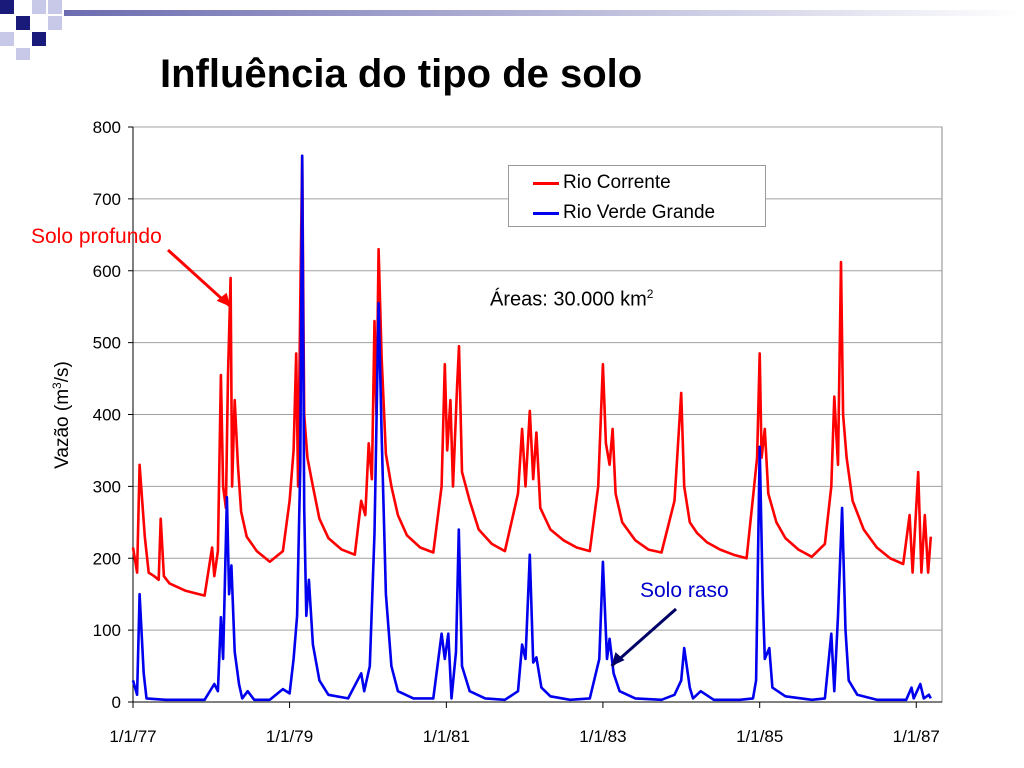 Image resolution: width=1024 pixels, height=768 pixels. What do you see at coordinates (916, 736) in the screenshot?
I see `x-tick-label: 1/1/87` at bounding box center [916, 736].